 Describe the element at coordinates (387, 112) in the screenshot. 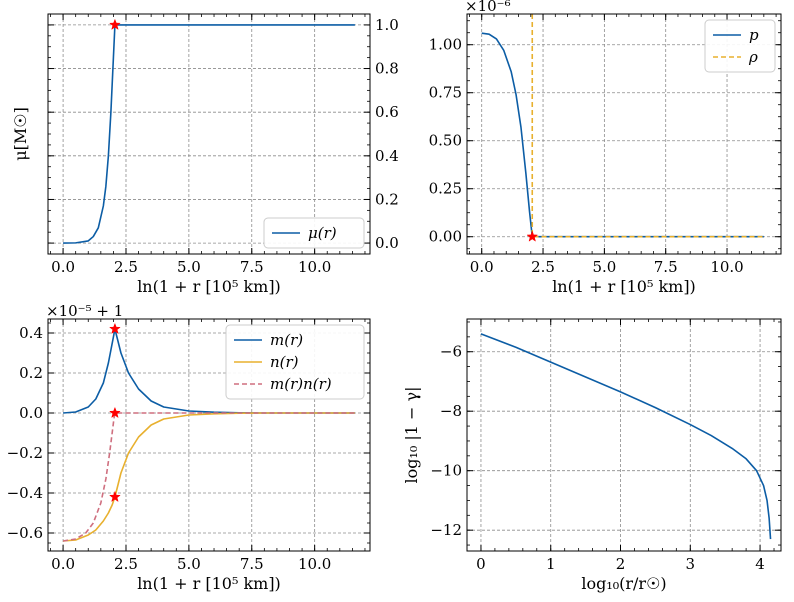

I see `y-tick-label: 0.6` at that location.